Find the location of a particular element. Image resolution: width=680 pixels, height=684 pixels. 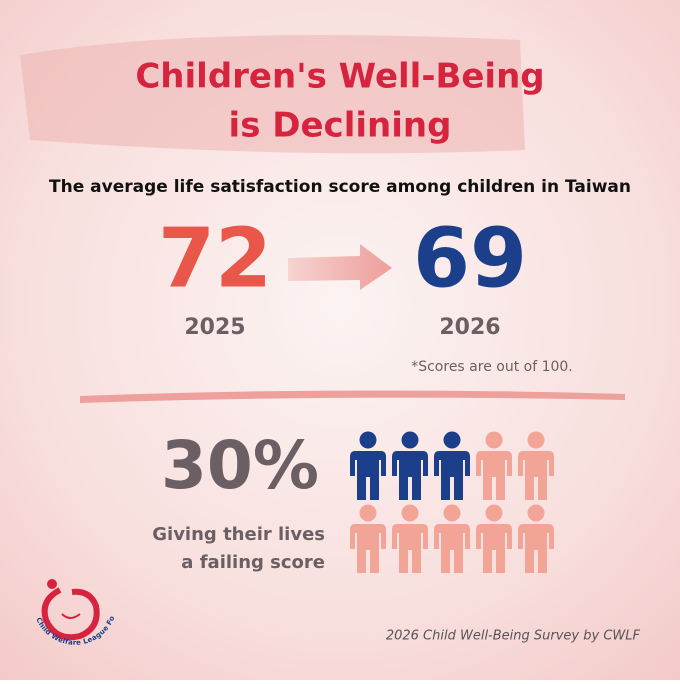

caption-line: Giving their lives is located at coordinates (238, 534).